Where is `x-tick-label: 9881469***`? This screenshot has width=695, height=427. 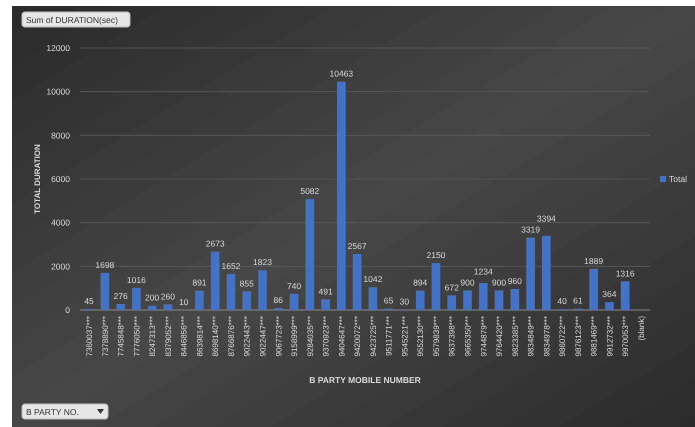 x-tick-label: 9881469*** is located at coordinates (594, 336).